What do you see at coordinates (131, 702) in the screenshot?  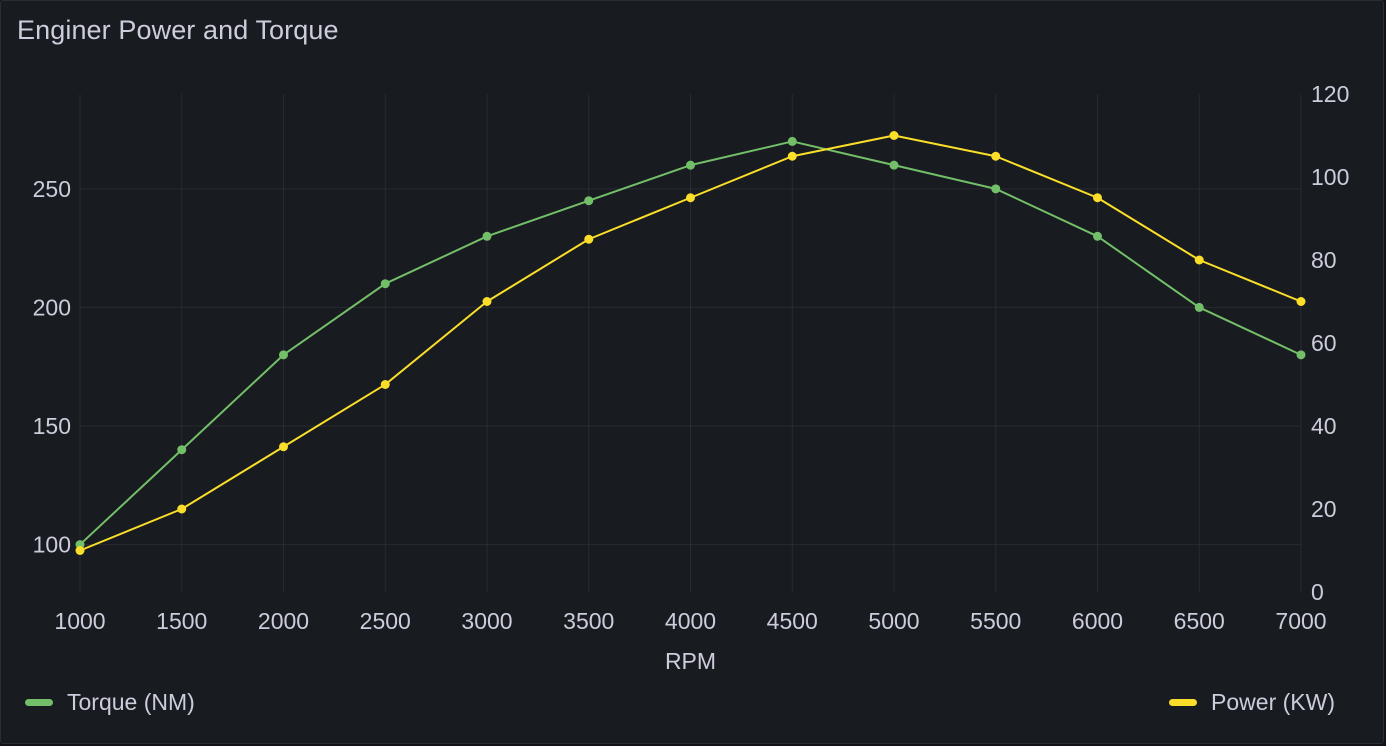 I see `legend-label-torque: Torque (NM)` at bounding box center [131, 702].